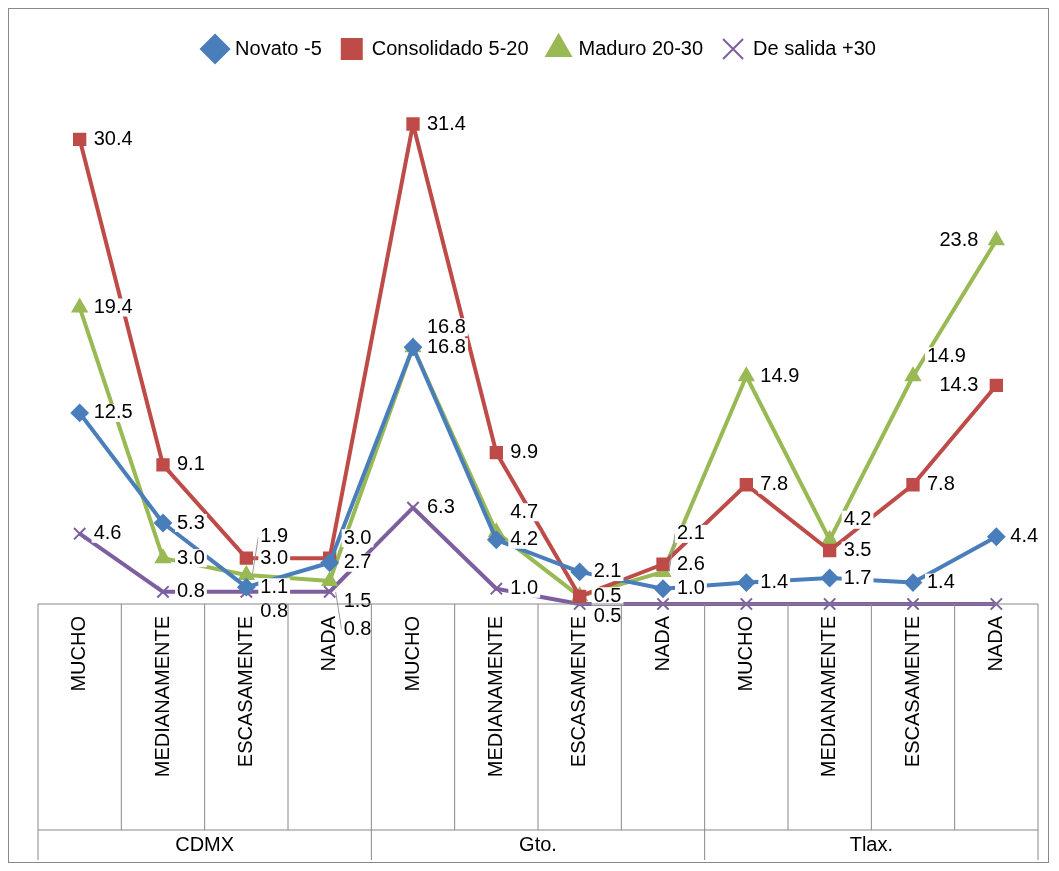  What do you see at coordinates (959, 383) in the screenshot?
I see `data-label: 14.3` at bounding box center [959, 383].